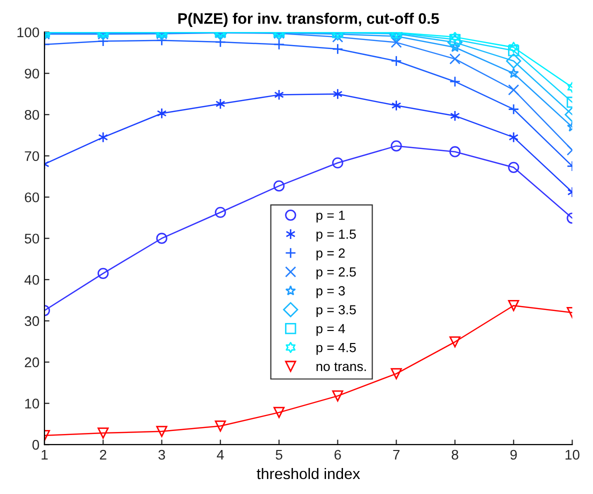  I want to click on x-axis-title: threshold index, so click(308, 474).